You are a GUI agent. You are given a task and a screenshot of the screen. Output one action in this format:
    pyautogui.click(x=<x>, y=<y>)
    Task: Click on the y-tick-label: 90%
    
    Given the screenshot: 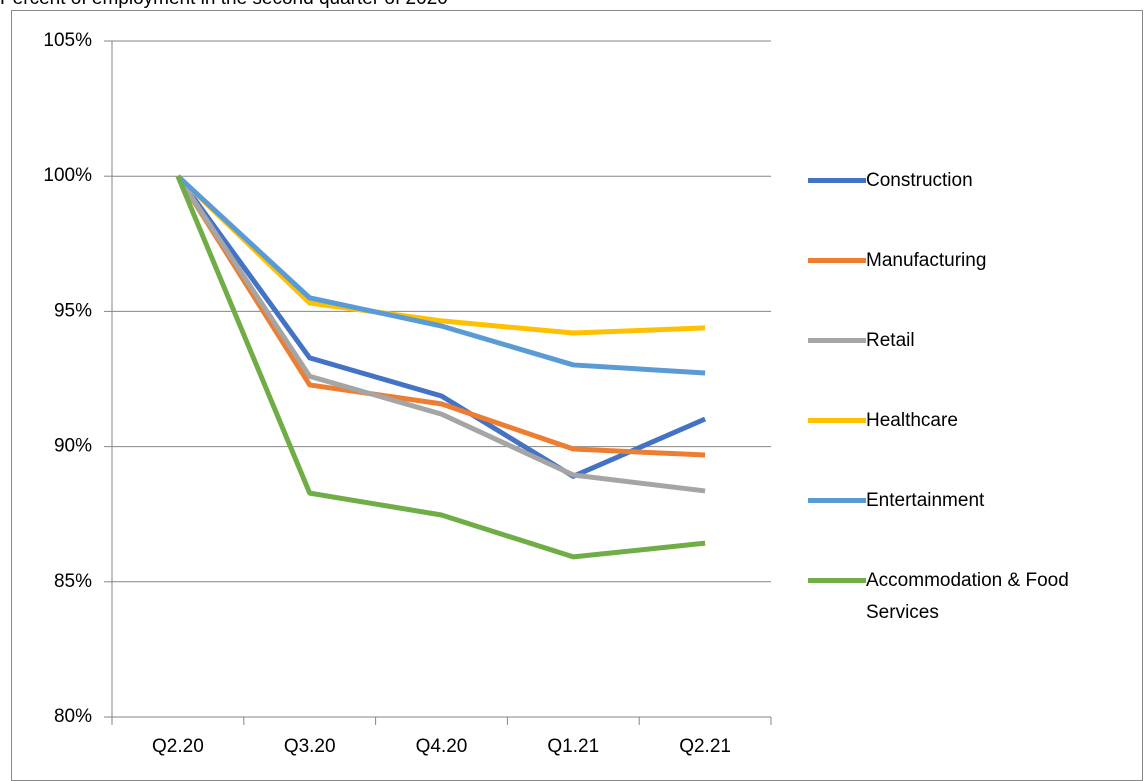 What is the action you would take?
    pyautogui.click(x=73, y=446)
    